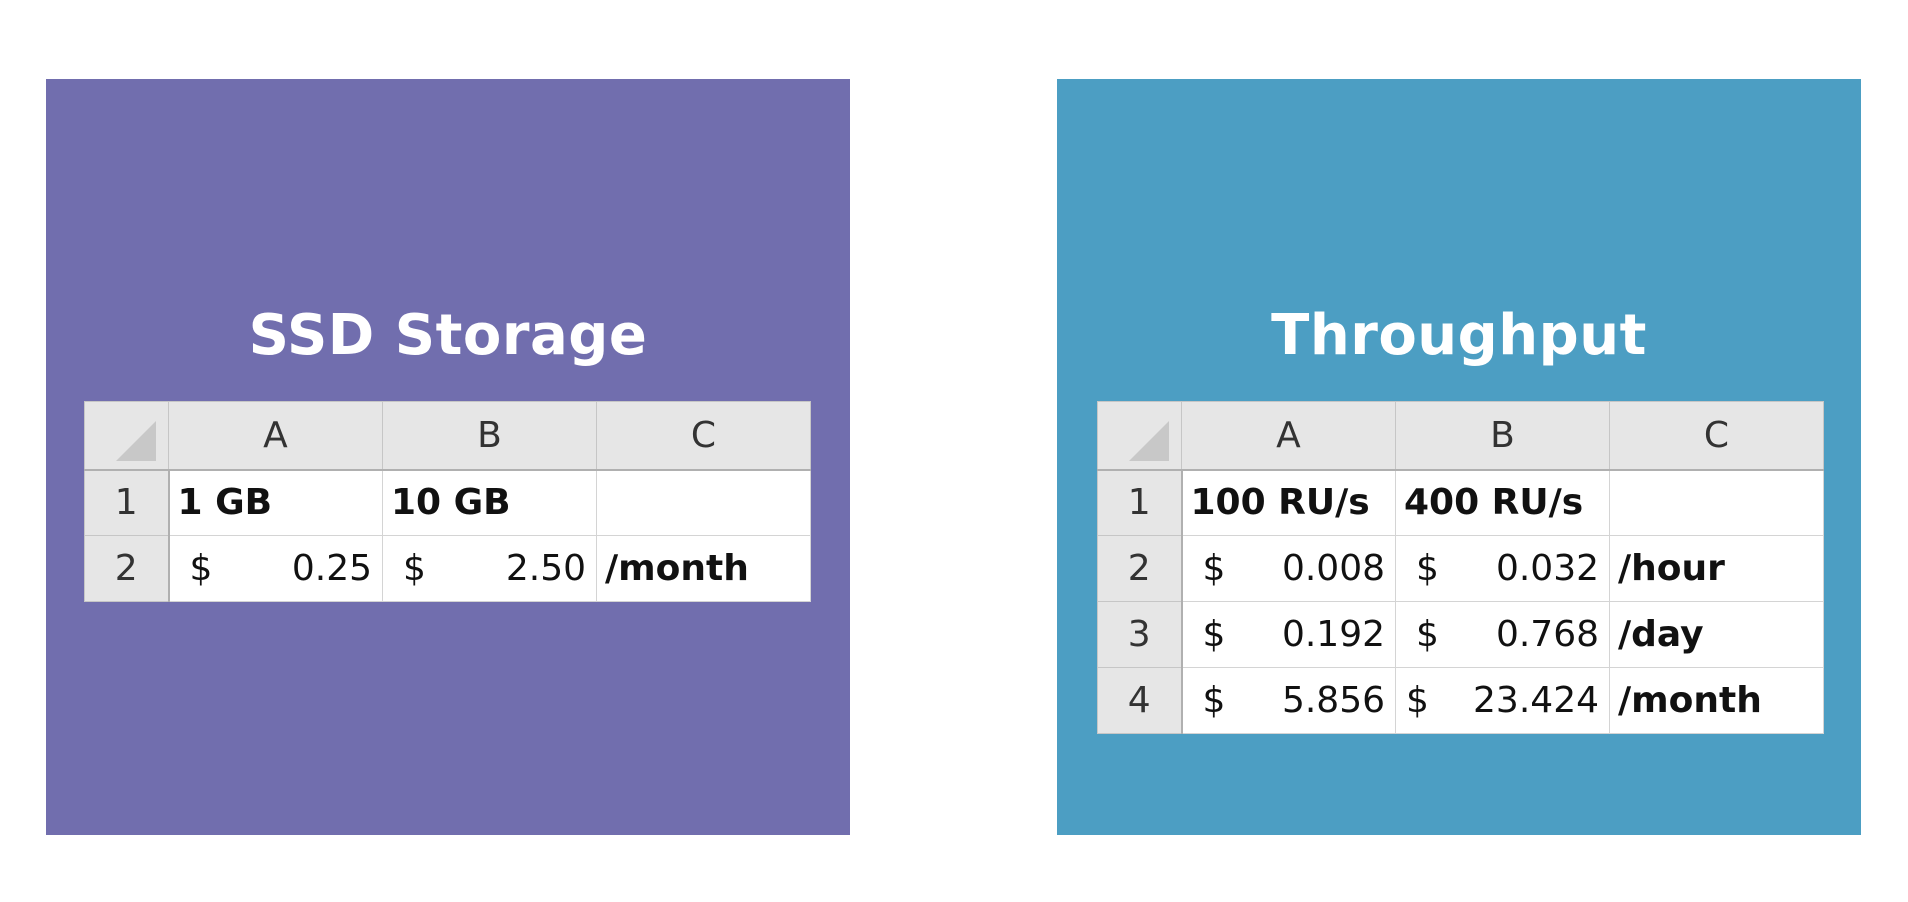  Describe the element at coordinates (1536, 700) in the screenshot. I see `amount: 23.424` at that location.